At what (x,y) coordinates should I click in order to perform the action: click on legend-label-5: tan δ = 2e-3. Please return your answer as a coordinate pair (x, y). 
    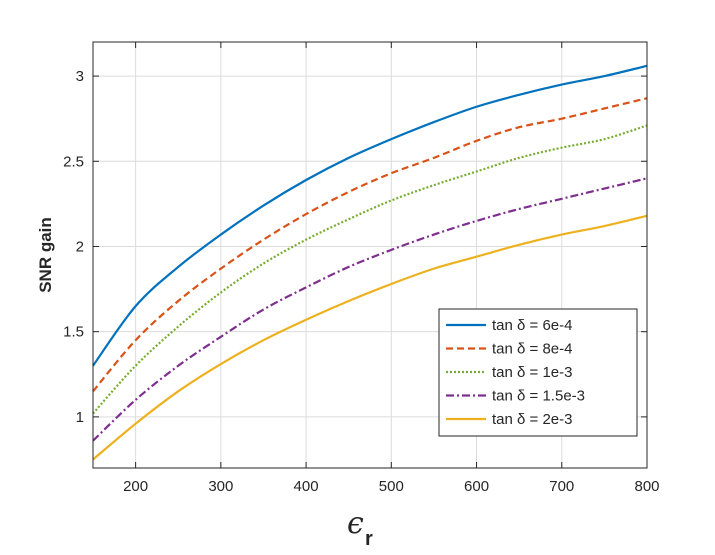
    Looking at the image, I should click on (532, 419).